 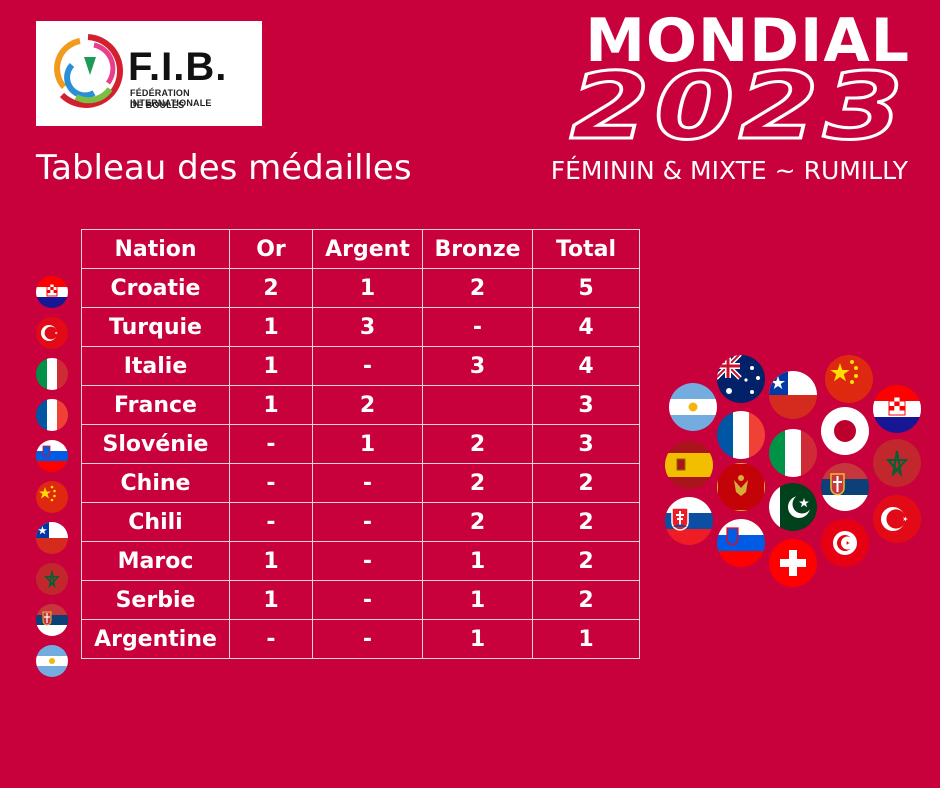 I want to click on tunisia-flag-icon, so click(x=845, y=543).